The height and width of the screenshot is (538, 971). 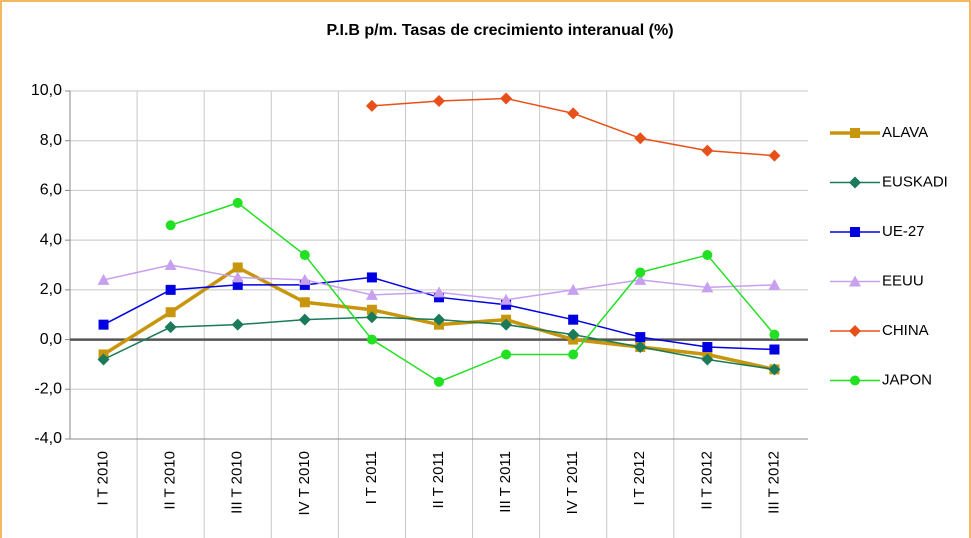 What do you see at coordinates (51, 190) in the screenshot?
I see `y-tick-label: 6,0` at bounding box center [51, 190].